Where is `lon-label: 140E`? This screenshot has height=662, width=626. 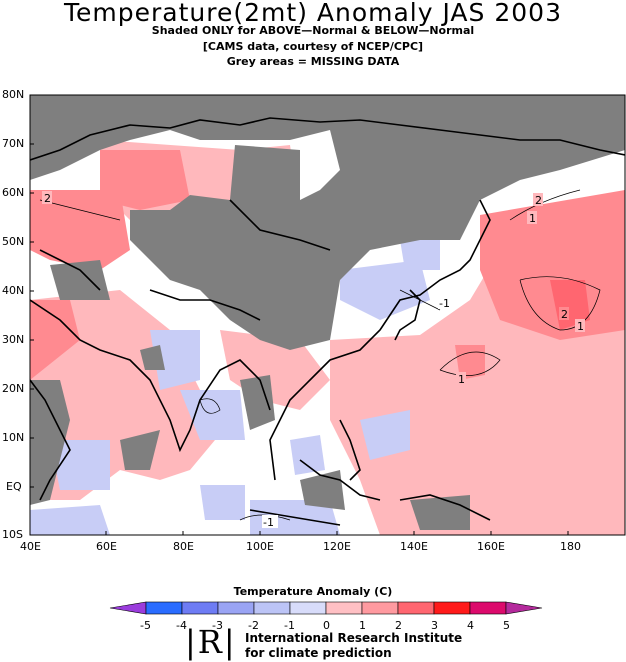 lon-label: 140E is located at coordinates (414, 546).